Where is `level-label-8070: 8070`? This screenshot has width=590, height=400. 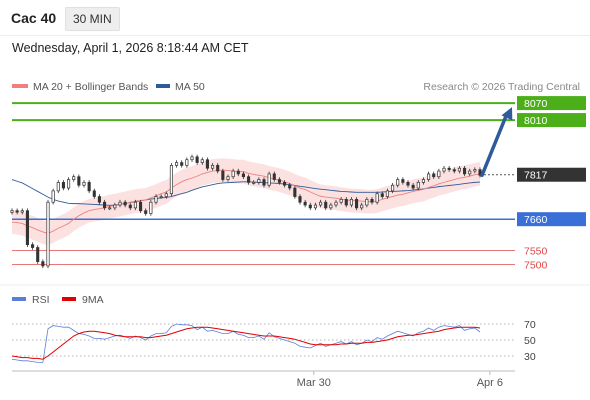
level-label-8070: 8070 is located at coordinates (536, 104).